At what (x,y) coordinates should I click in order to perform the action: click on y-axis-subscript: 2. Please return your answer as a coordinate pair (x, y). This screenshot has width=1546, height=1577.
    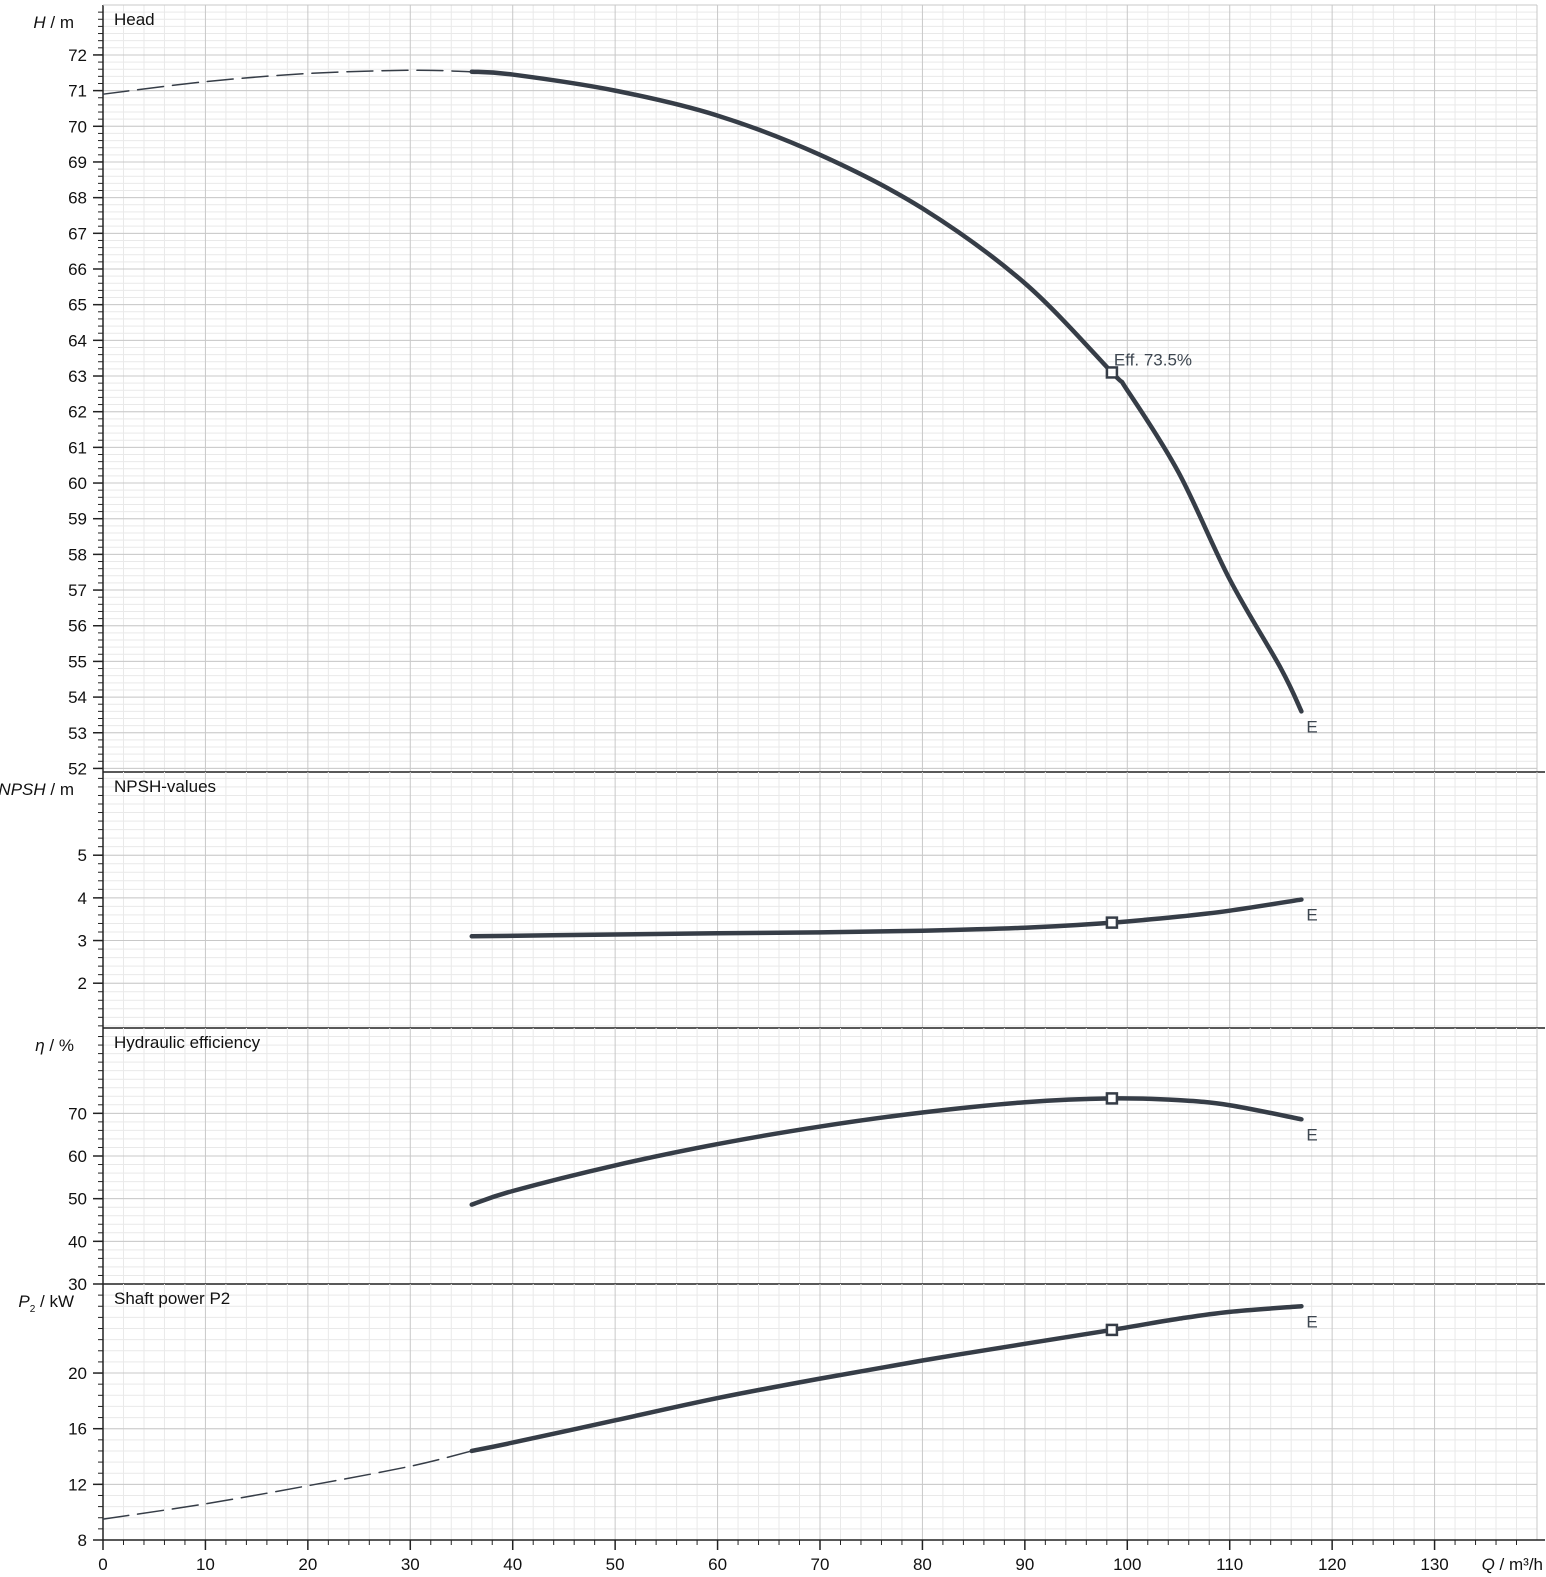
    Looking at the image, I should click on (33, 1309).